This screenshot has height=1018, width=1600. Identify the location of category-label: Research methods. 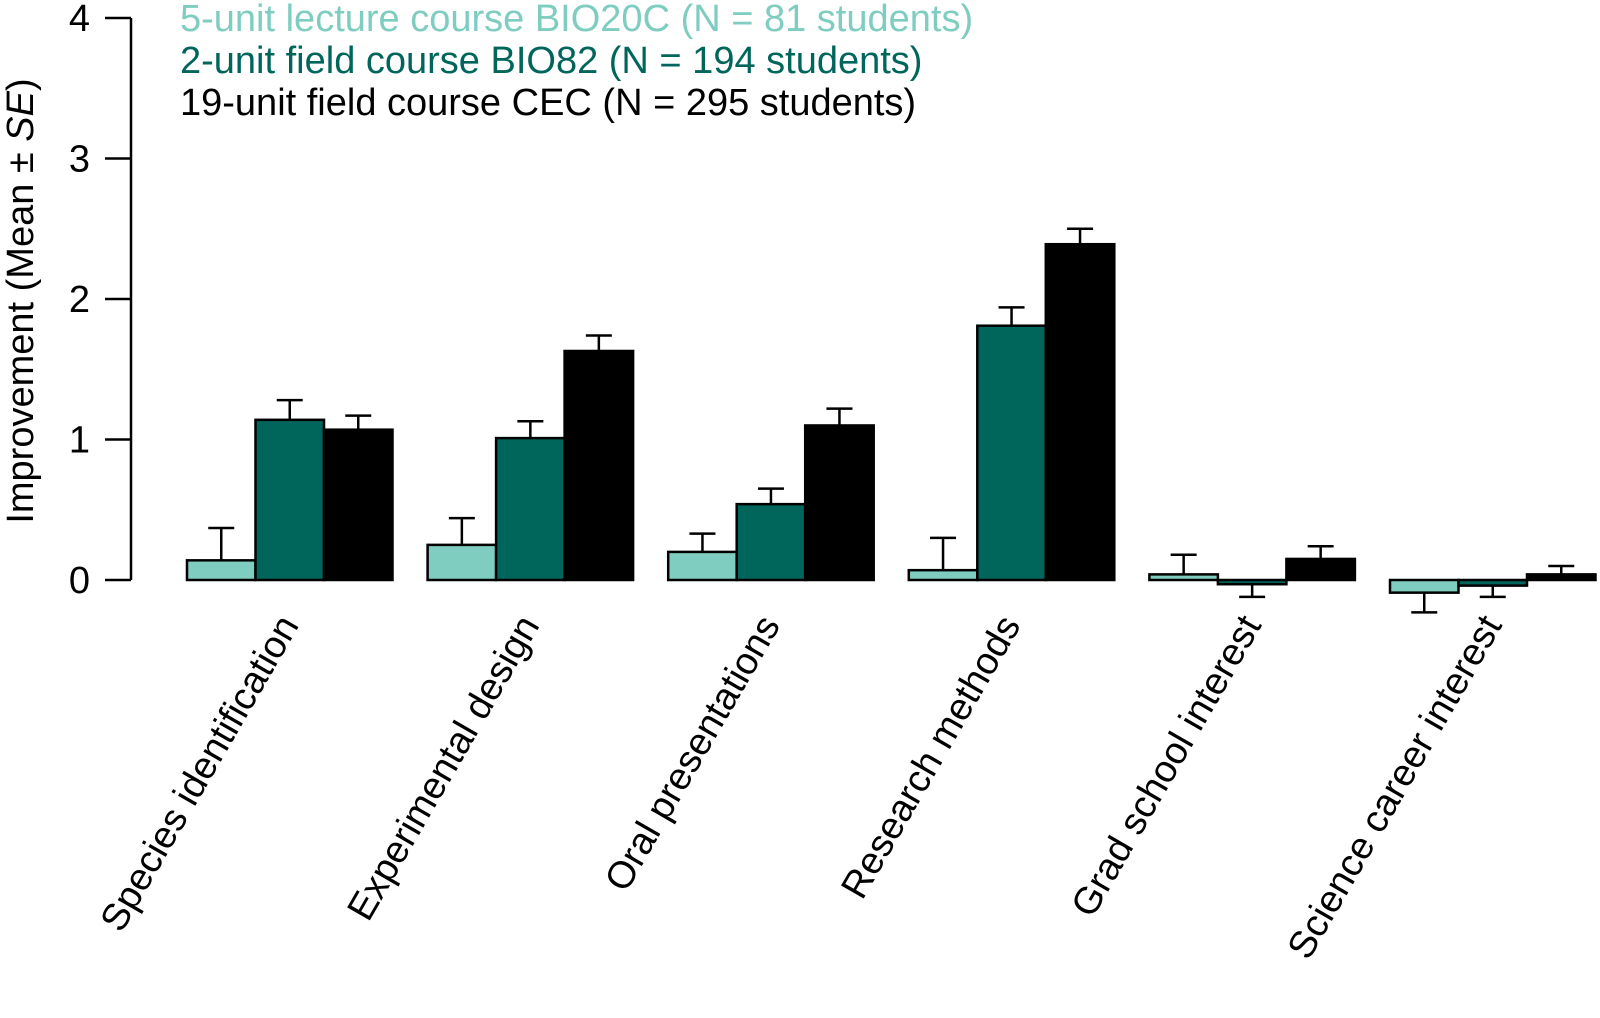
(932, 757).